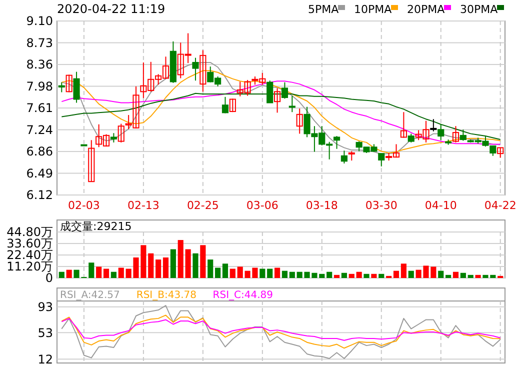  Describe the element at coordinates (84, 205) in the screenshot. I see `x-tick-label: 02-03` at that location.